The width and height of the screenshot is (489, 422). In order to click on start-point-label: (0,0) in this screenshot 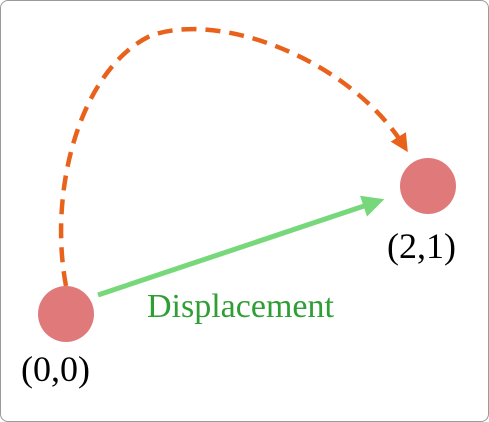, I will do `click(55, 369)`.